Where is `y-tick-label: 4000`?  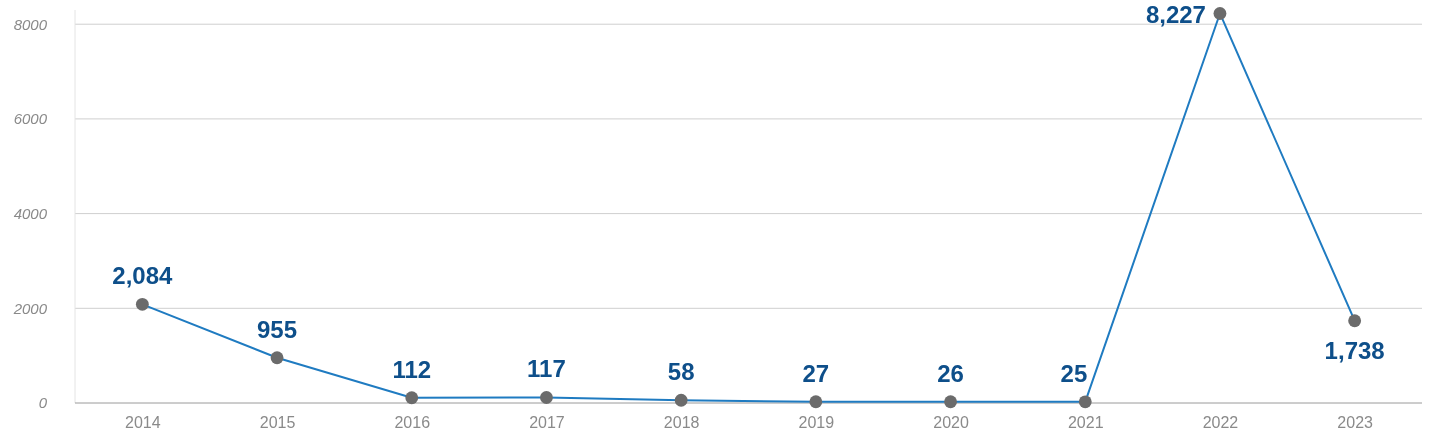
y-tick-label: 4000 is located at coordinates (30, 213).